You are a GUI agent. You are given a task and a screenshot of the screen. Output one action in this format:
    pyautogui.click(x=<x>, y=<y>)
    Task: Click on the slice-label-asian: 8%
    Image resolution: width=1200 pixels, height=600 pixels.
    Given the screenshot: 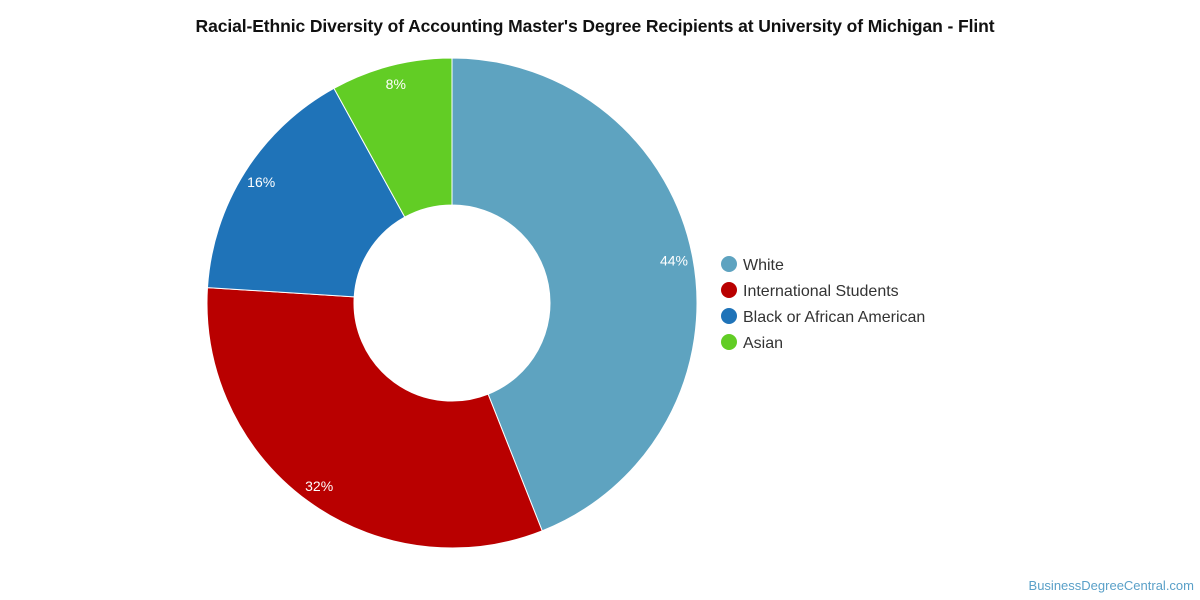 What is the action you would take?
    pyautogui.click(x=396, y=84)
    